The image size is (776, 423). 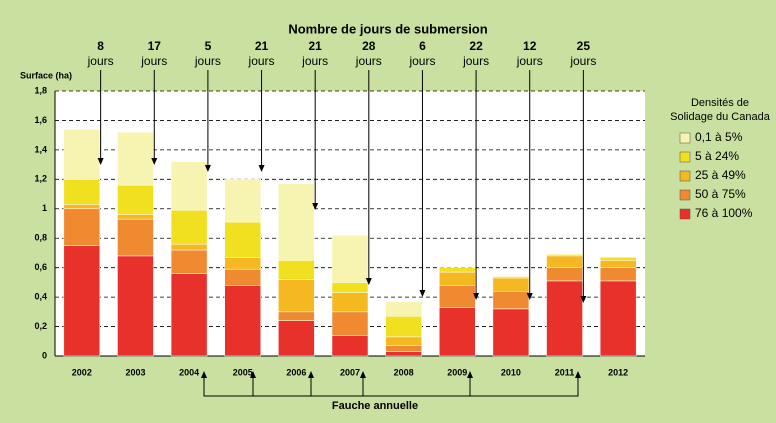 What do you see at coordinates (208, 46) in the screenshot?
I see `days-value: 5` at bounding box center [208, 46].